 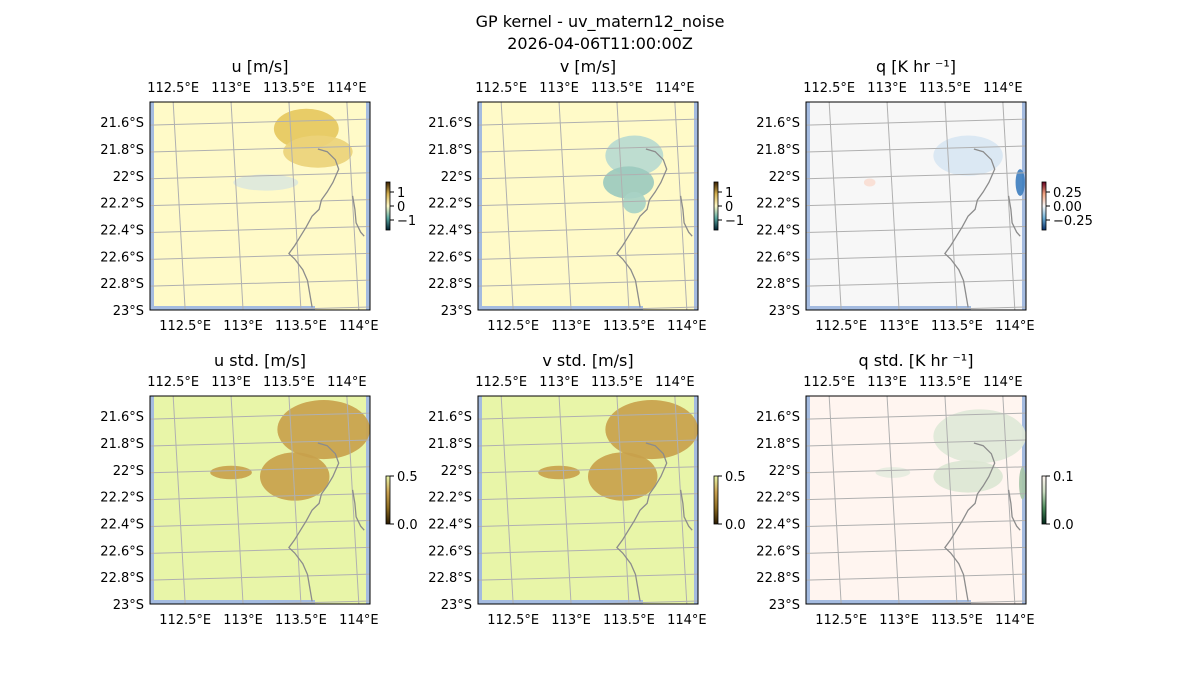 I want to click on field-background, so click(x=588, y=206).